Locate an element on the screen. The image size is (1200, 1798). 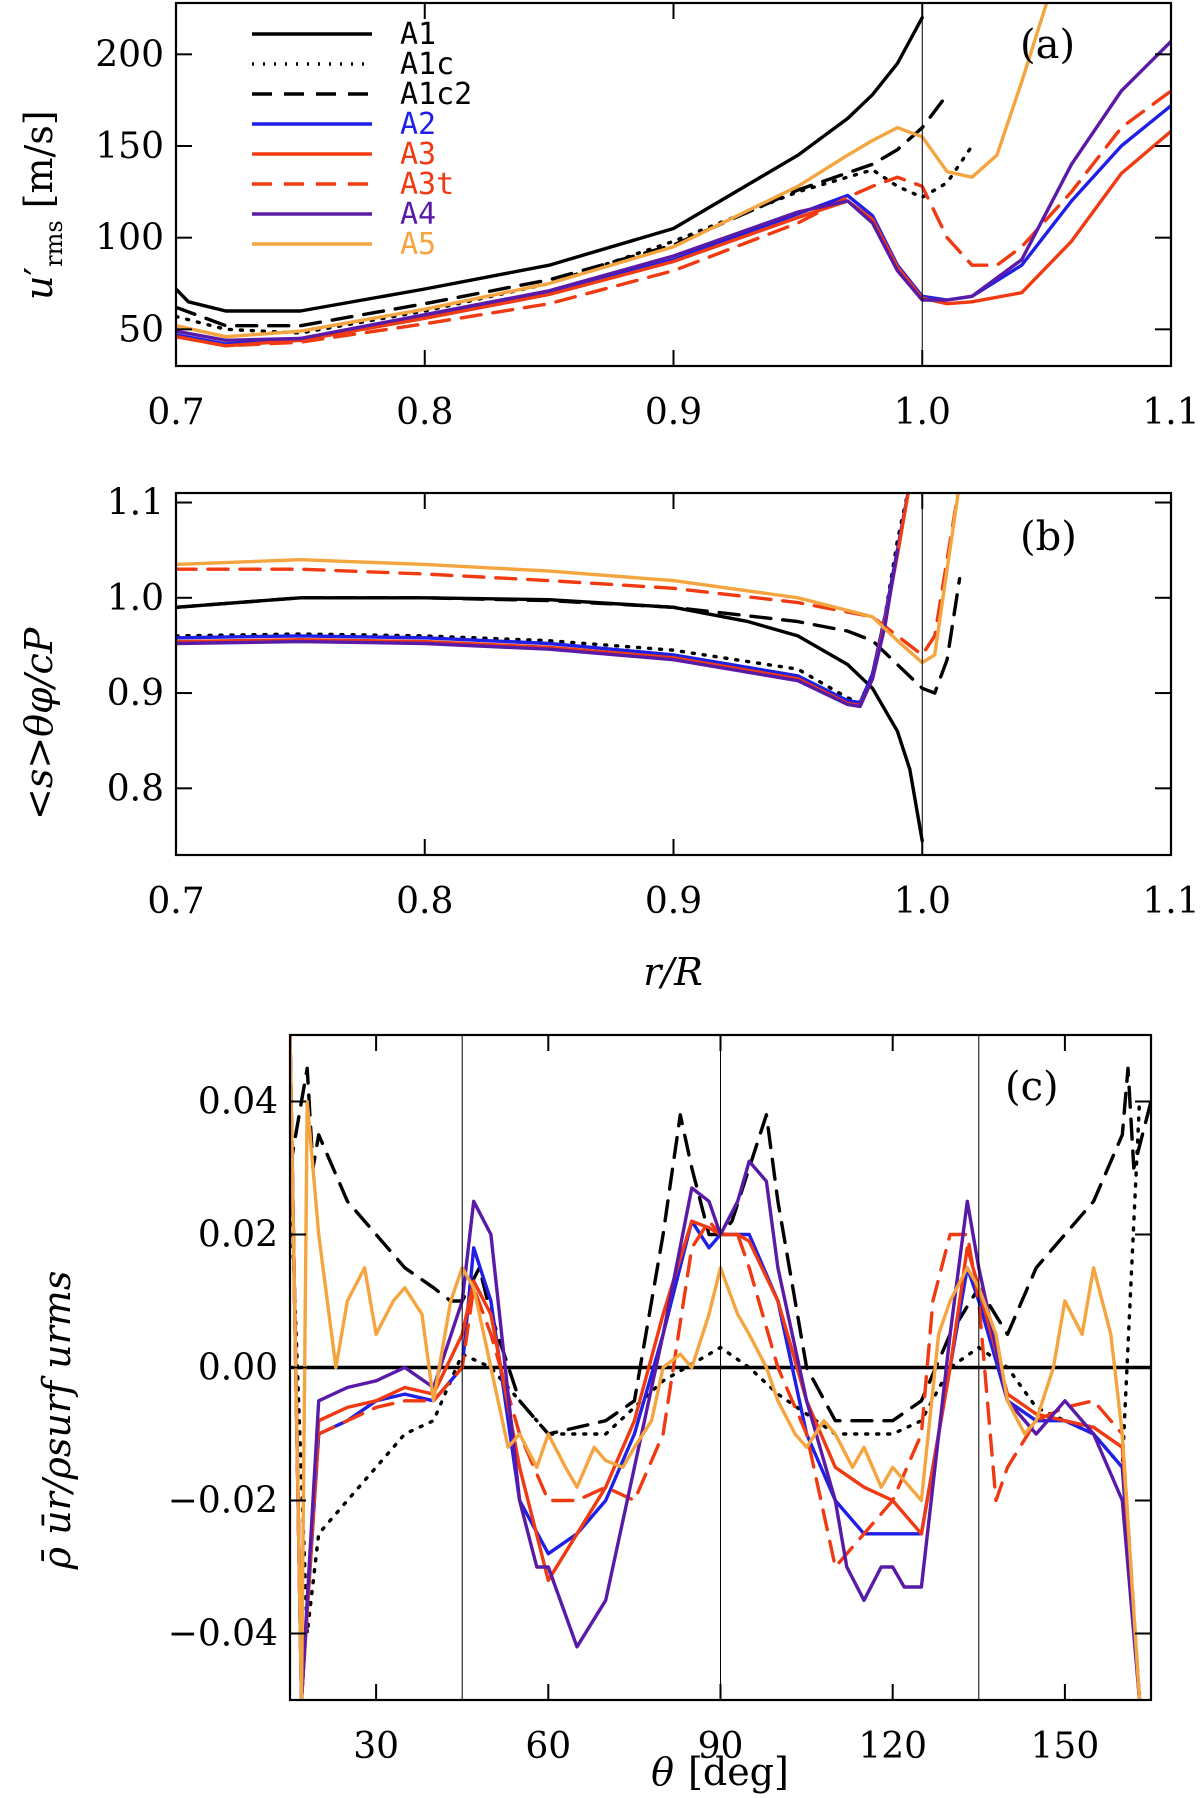
panel-b-series-a1c2 is located at coordinates (569, 636).